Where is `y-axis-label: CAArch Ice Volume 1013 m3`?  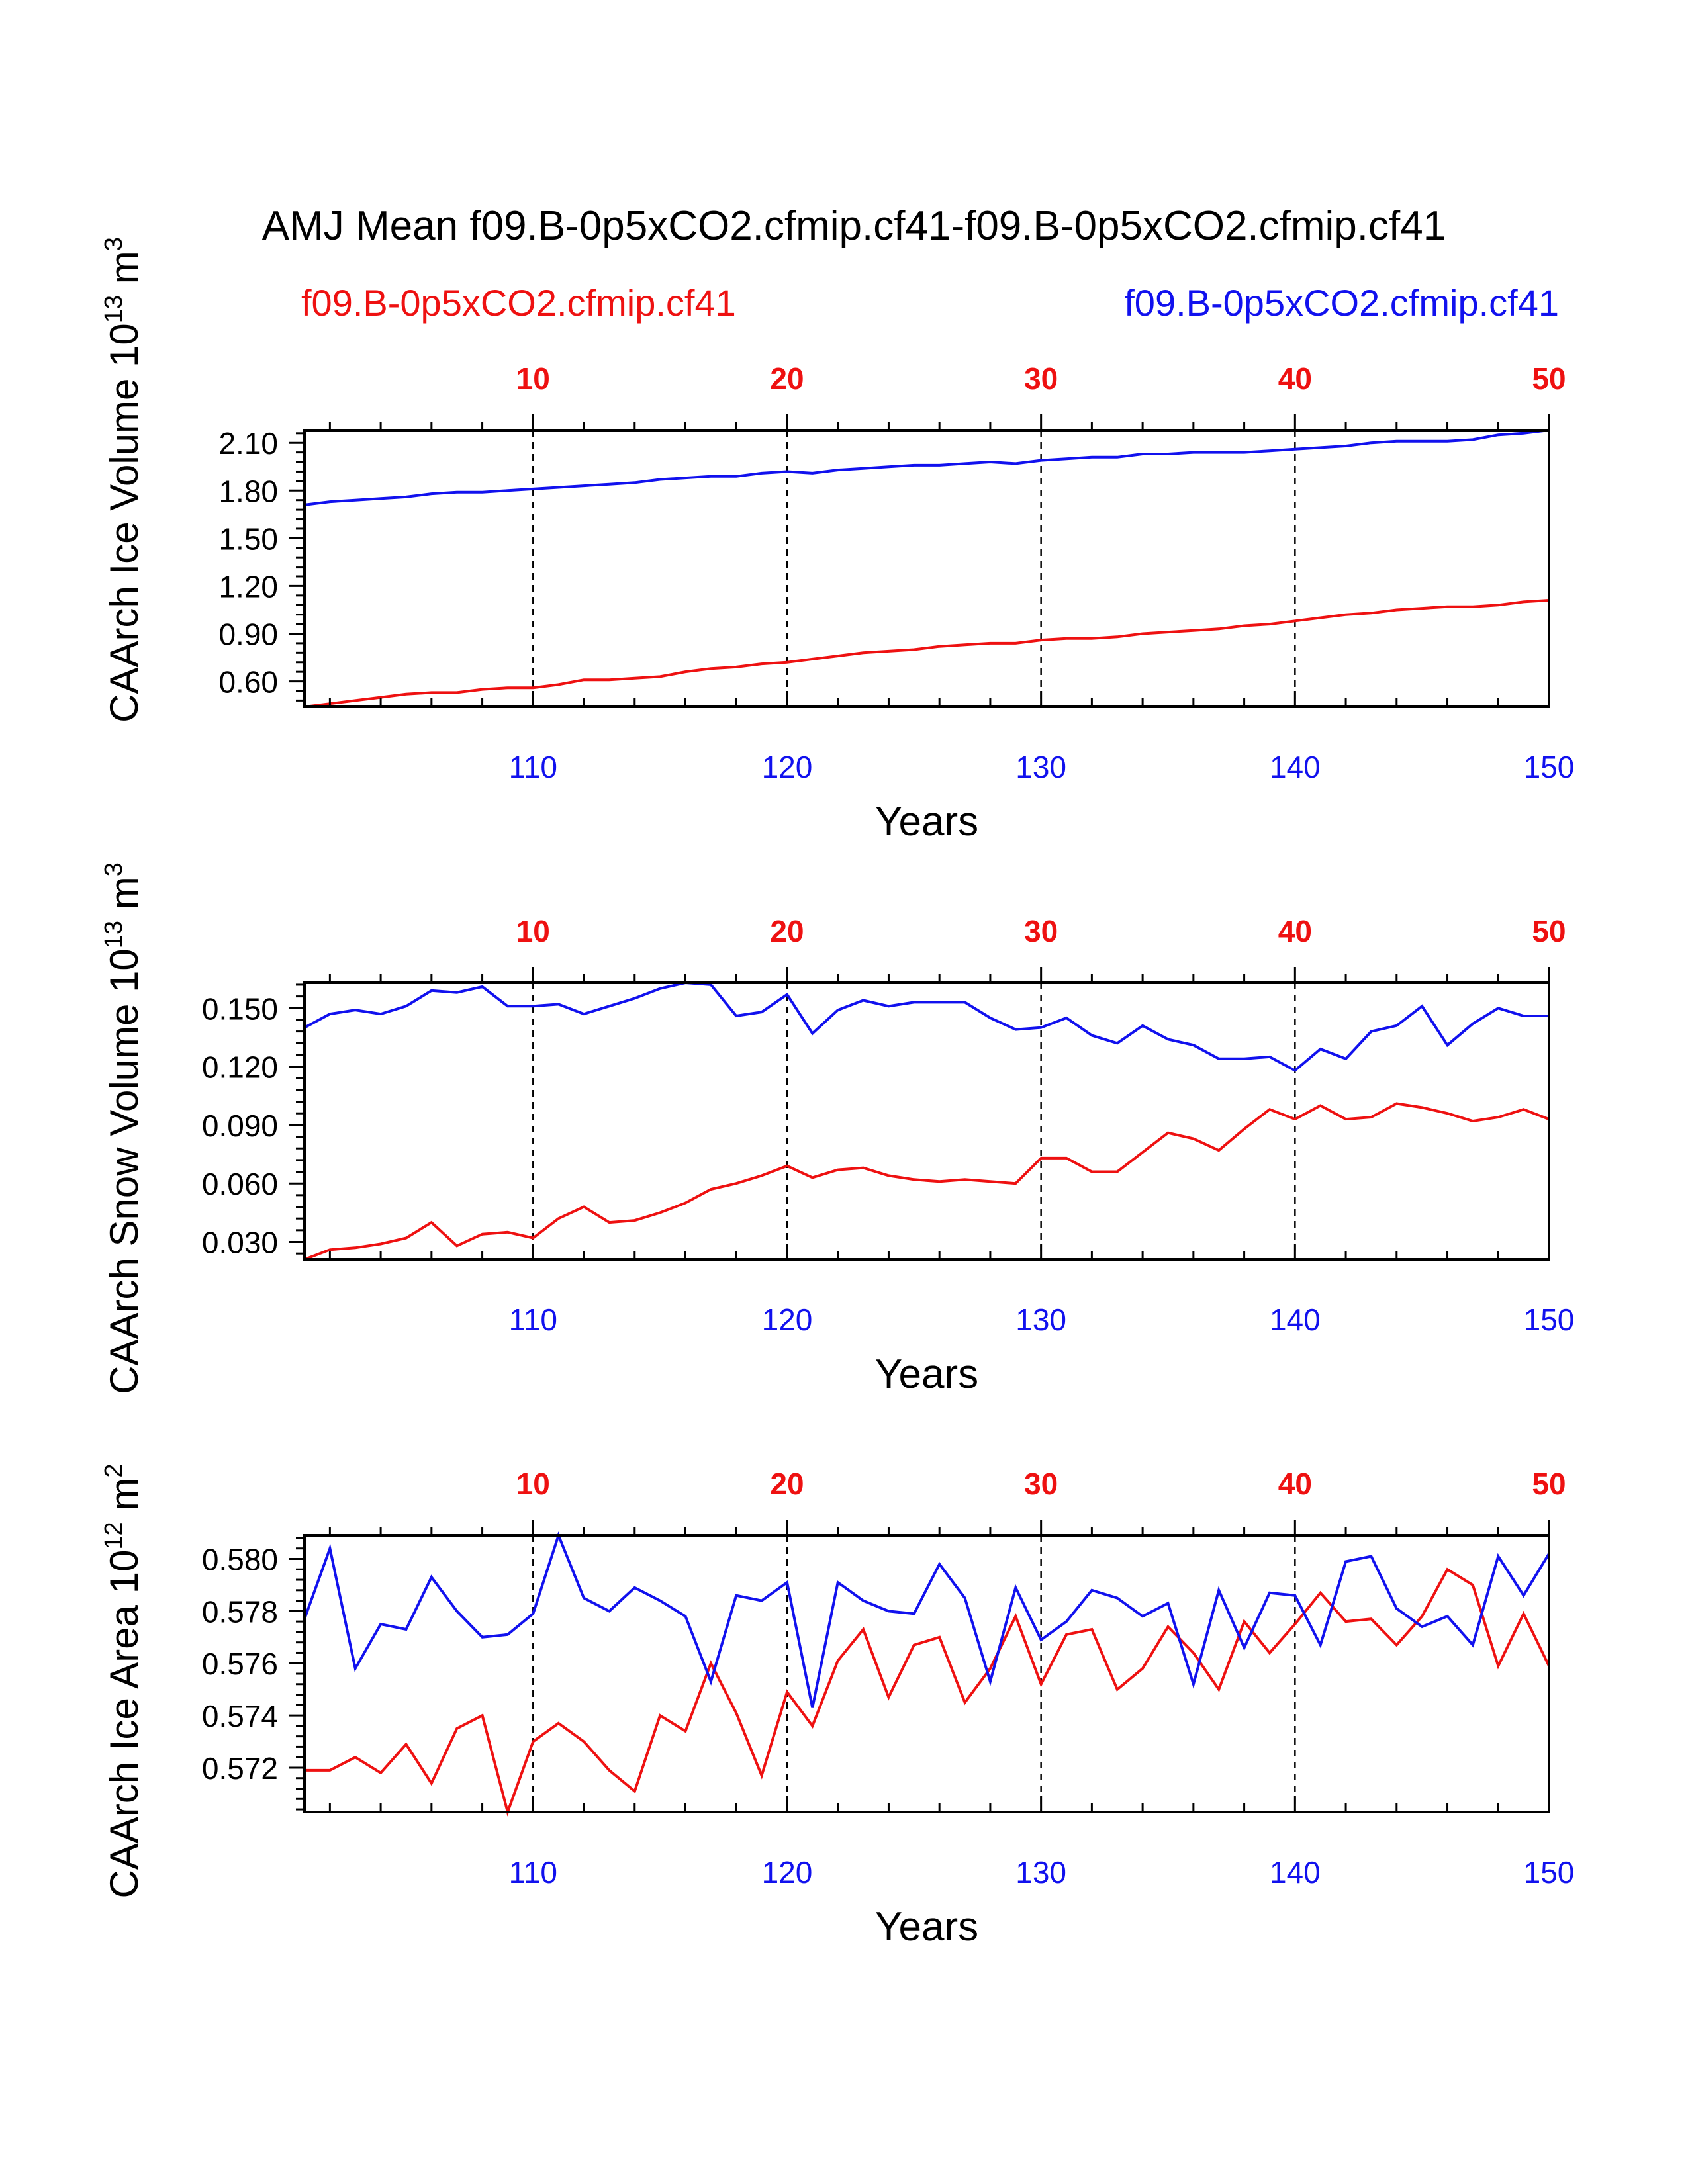
y-axis-label: CAArch Ice Volume 1013 m3 is located at coordinates (123, 480).